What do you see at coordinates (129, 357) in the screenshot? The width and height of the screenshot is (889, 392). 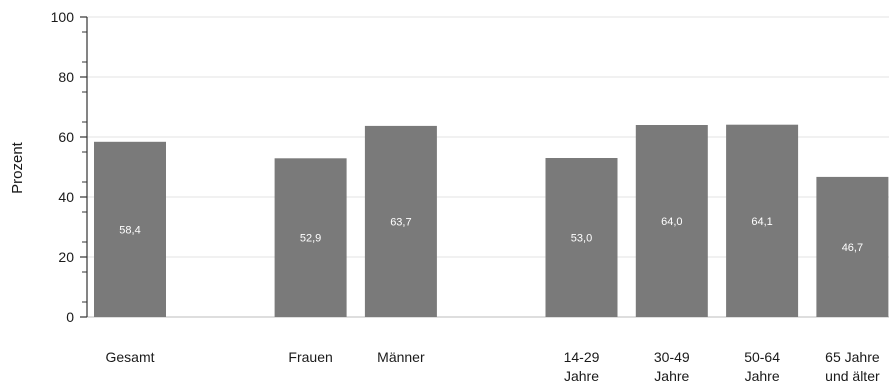 I see `category-label: Gesamt` at bounding box center [129, 357].